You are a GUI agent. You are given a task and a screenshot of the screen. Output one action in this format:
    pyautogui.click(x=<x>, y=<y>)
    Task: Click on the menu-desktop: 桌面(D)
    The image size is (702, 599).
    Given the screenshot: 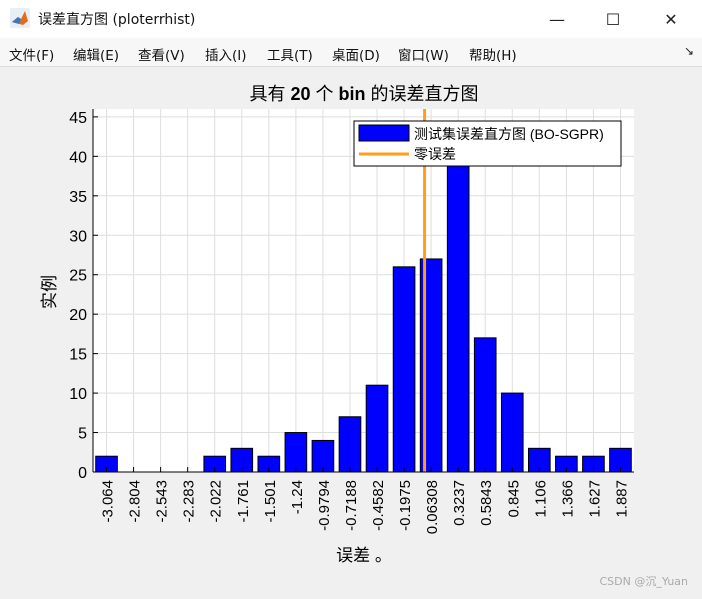 What is the action you would take?
    pyautogui.click(x=356, y=56)
    